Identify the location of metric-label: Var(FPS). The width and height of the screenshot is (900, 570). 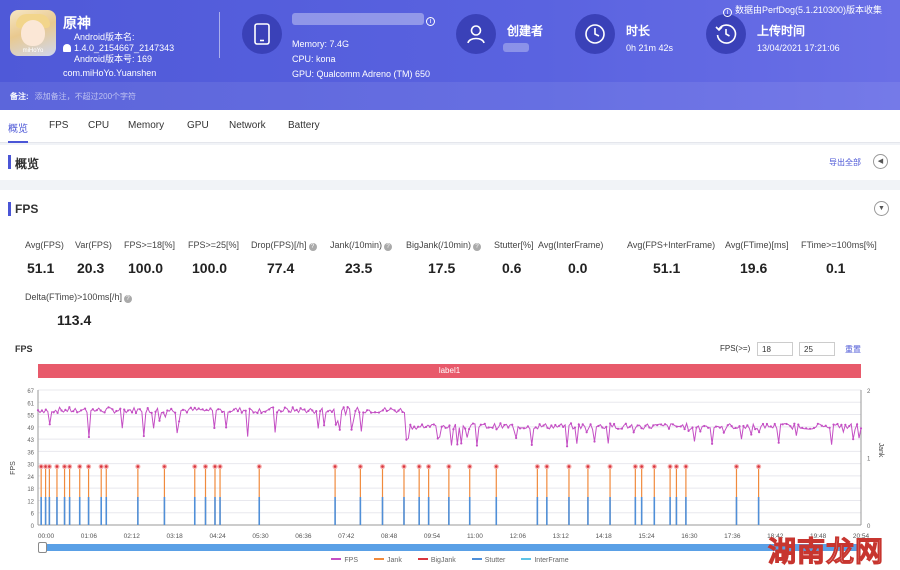
(93, 245).